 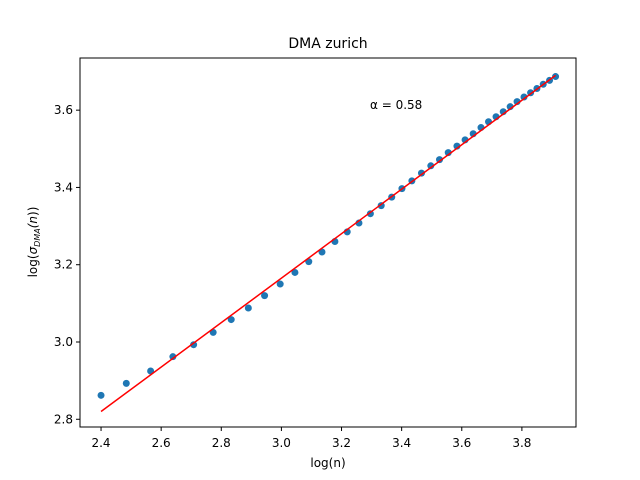 I want to click on x-axis-ticks: 2.4 2.6 2.8 3.0 3.2 3.4 3.6 3.8, so click(x=311, y=438).